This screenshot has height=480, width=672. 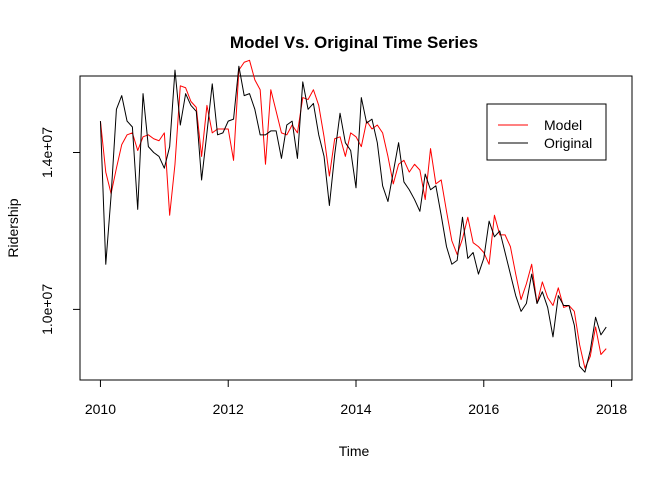 What do you see at coordinates (59, 231) in the screenshot?
I see `y-axis: 1.0e+07 1.4e+07` at bounding box center [59, 231].